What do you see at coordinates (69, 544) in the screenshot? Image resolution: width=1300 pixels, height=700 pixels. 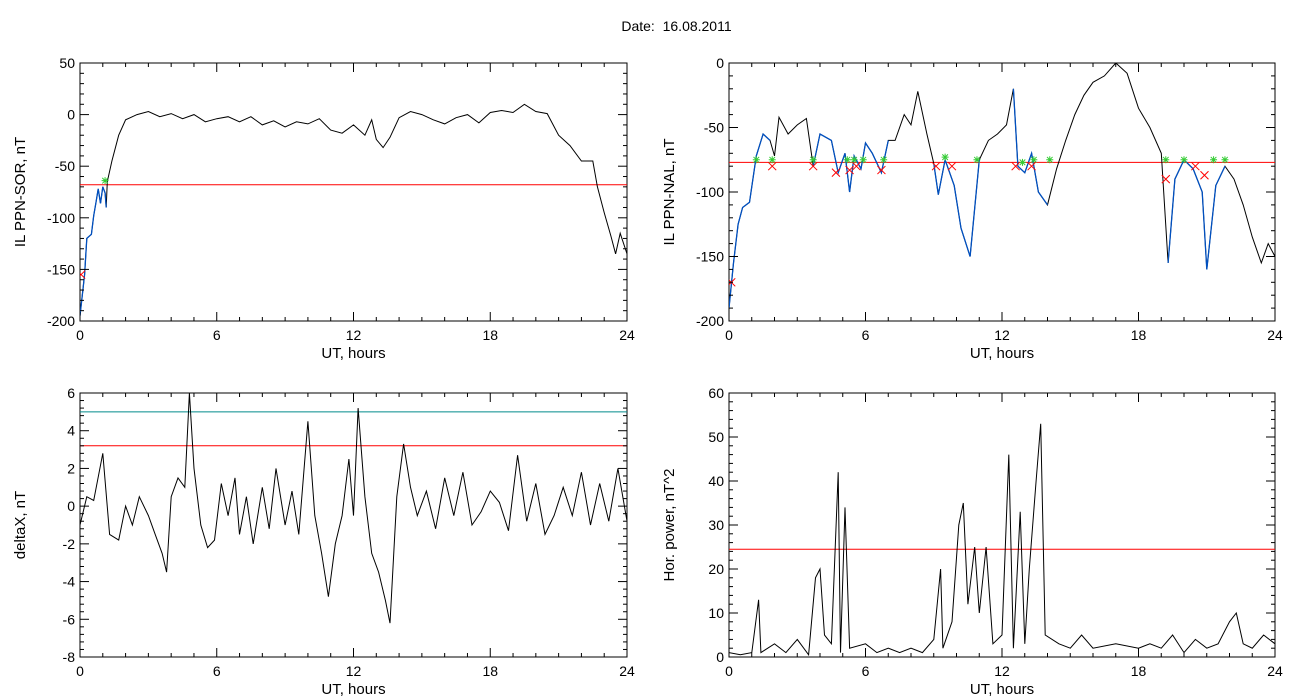 I see `y-tick-label: -2` at bounding box center [69, 544].